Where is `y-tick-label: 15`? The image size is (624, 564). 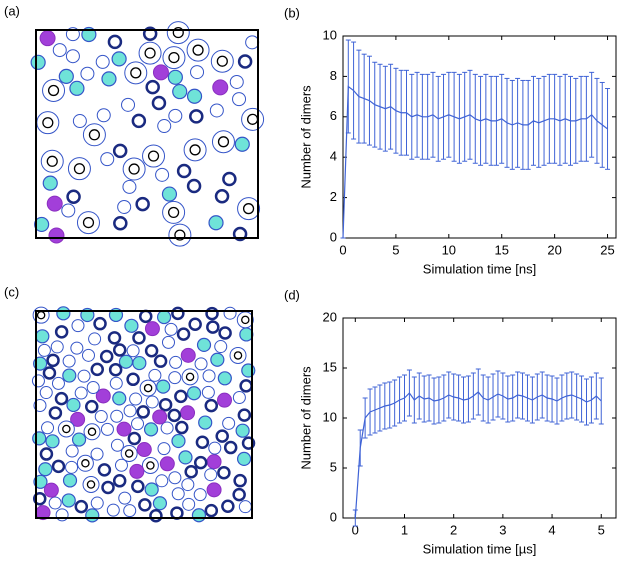 y-tick-label: 15 is located at coordinates (330, 366).